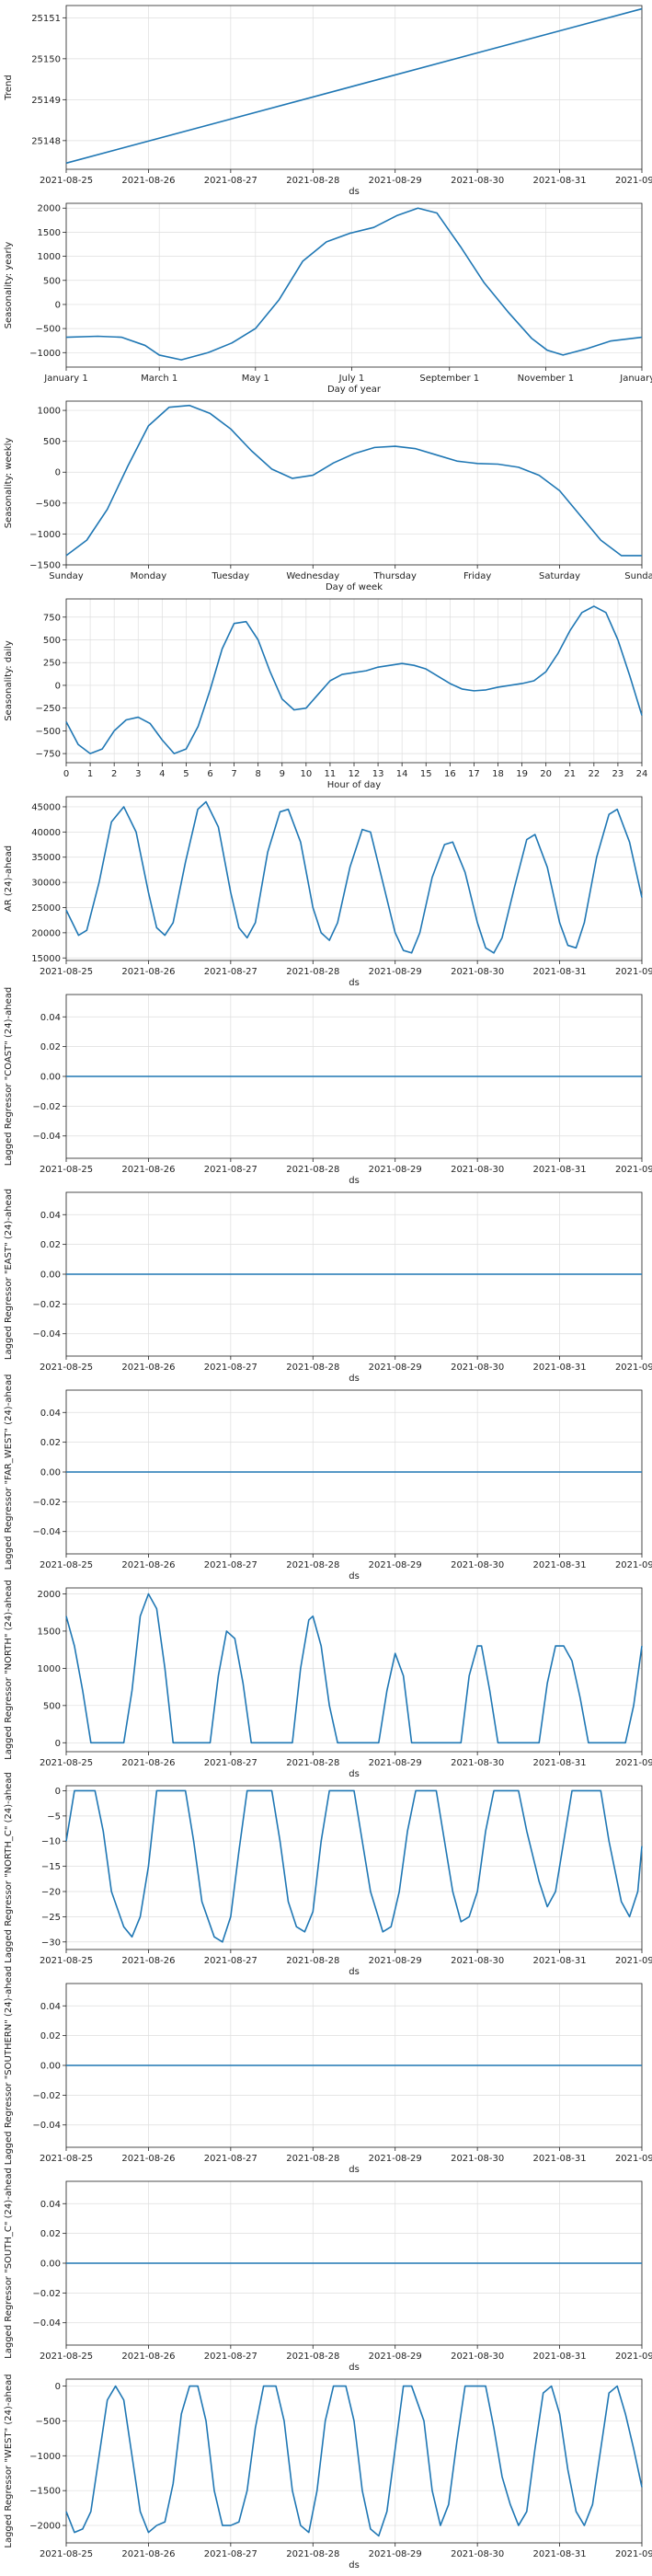 The width and height of the screenshot is (652, 2576). Describe the element at coordinates (498, 774) in the screenshot. I see `x-tick-label: 18` at that location.